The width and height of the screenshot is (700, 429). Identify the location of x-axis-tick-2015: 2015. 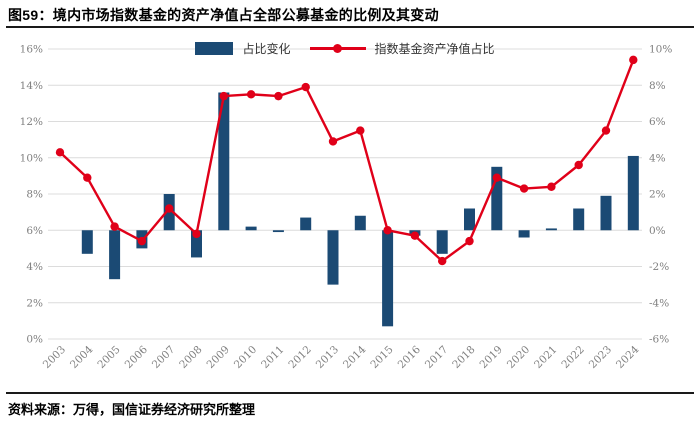
(381, 357).